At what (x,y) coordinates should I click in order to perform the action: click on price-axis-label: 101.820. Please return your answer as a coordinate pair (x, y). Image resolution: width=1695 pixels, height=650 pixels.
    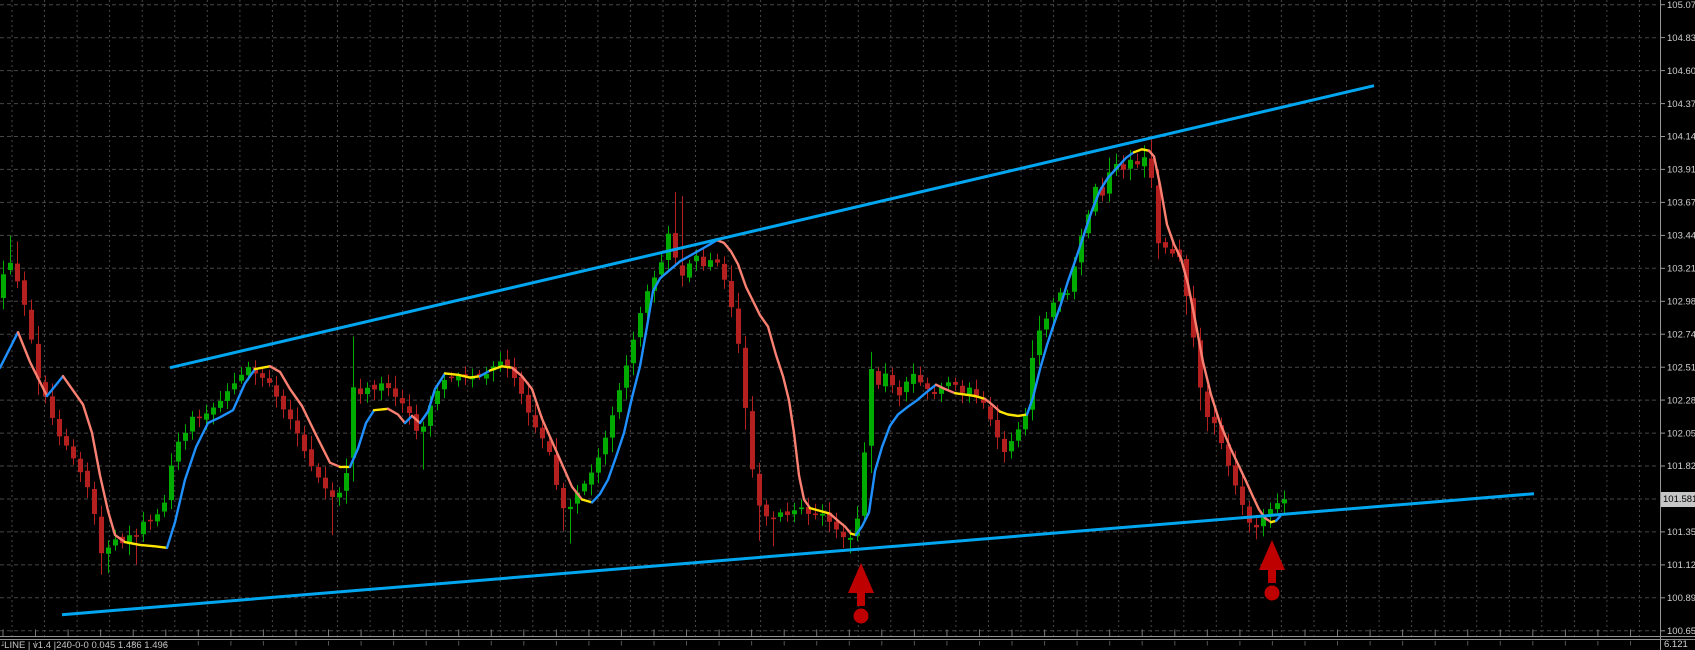
    Looking at the image, I should click on (1681, 466).